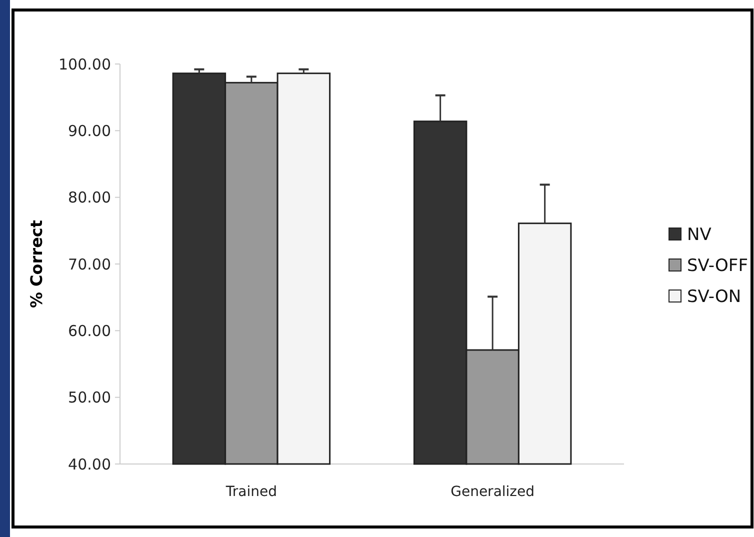  What do you see at coordinates (89, 131) in the screenshot?
I see `y-tick-label: 90.00` at bounding box center [89, 131].